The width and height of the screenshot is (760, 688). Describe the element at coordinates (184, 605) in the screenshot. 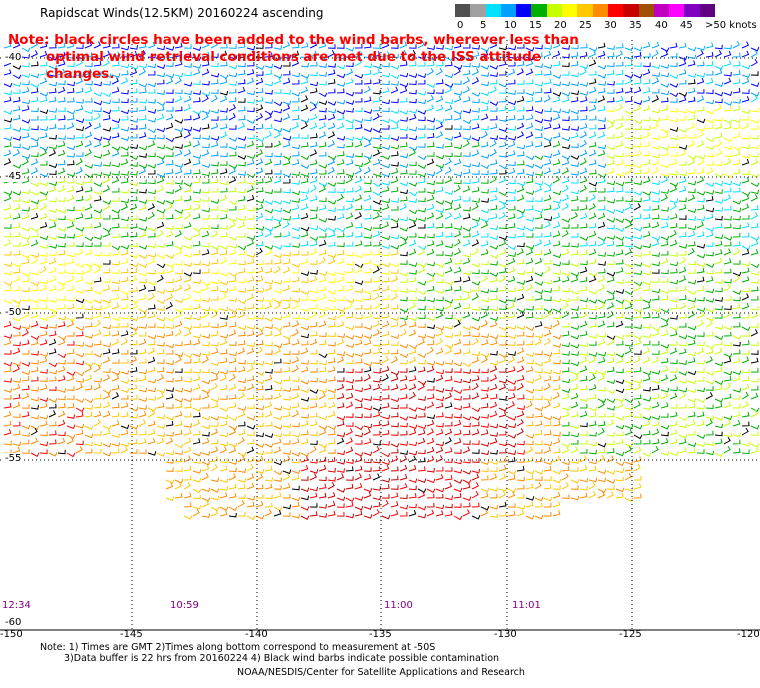

I see `time-label: 10:59` at that location.